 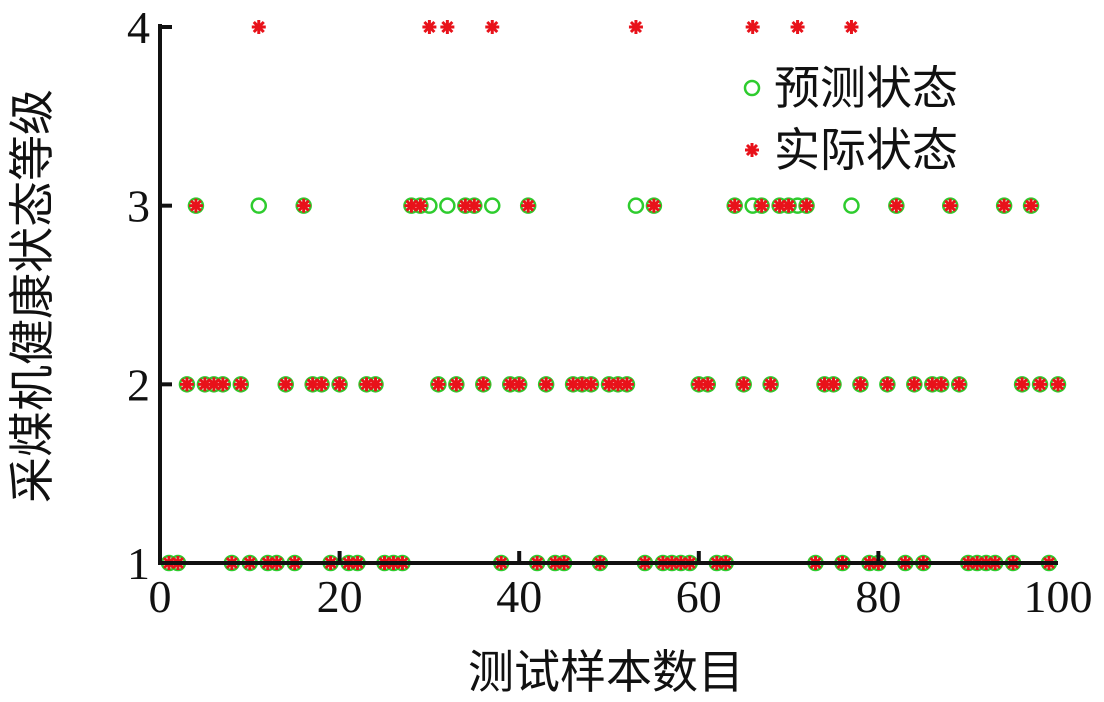 I want to click on x-tick-label: 0, so click(x=160, y=596).